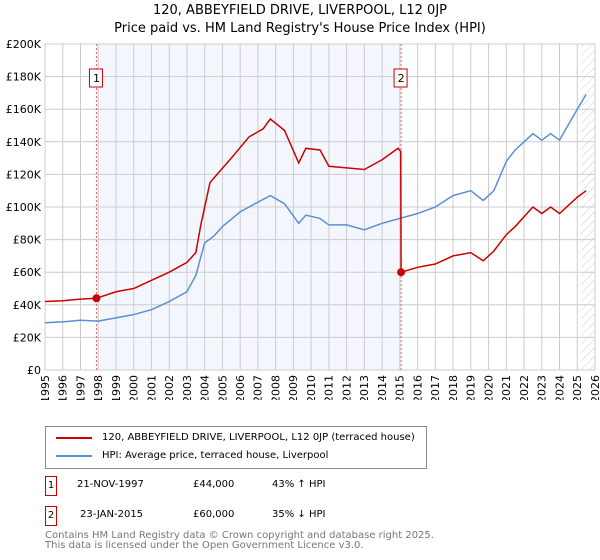  Describe the element at coordinates (435, 387) in the screenshot. I see `x-tick-label: 2017` at that location.